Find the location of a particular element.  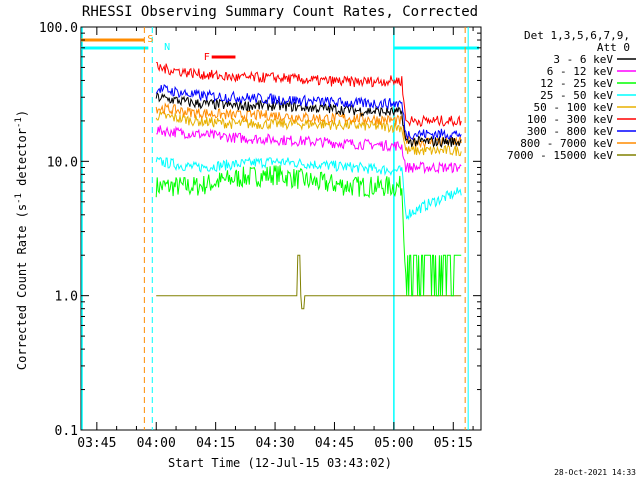

generation-timestamp: 28-Oct-2021 14:33 is located at coordinates (595, 472).